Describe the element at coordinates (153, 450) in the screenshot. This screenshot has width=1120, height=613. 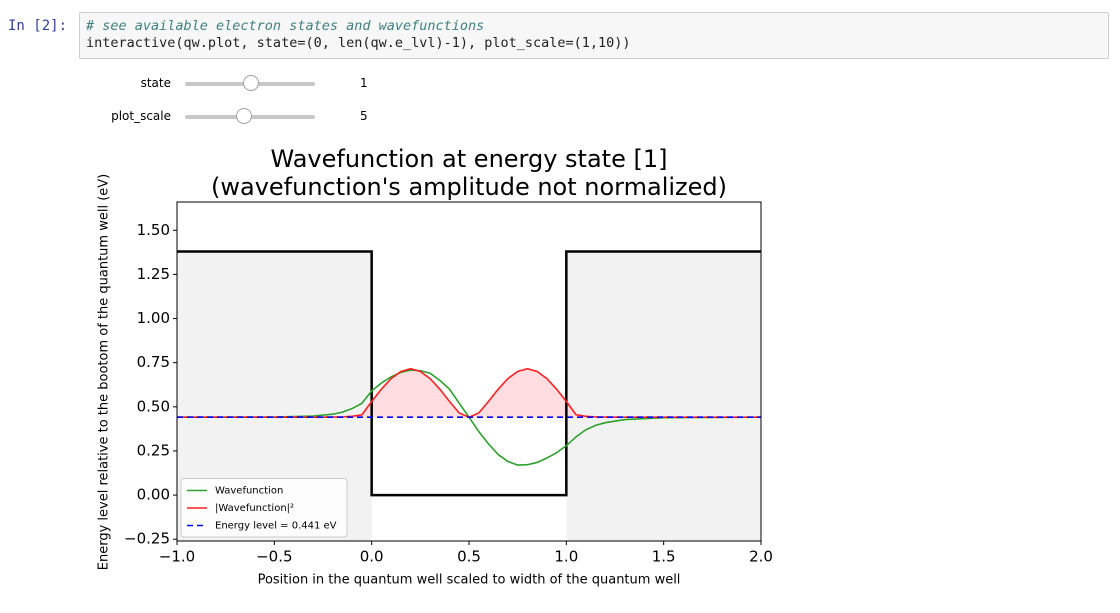
I see `y-tick-label: 0.25` at that location.